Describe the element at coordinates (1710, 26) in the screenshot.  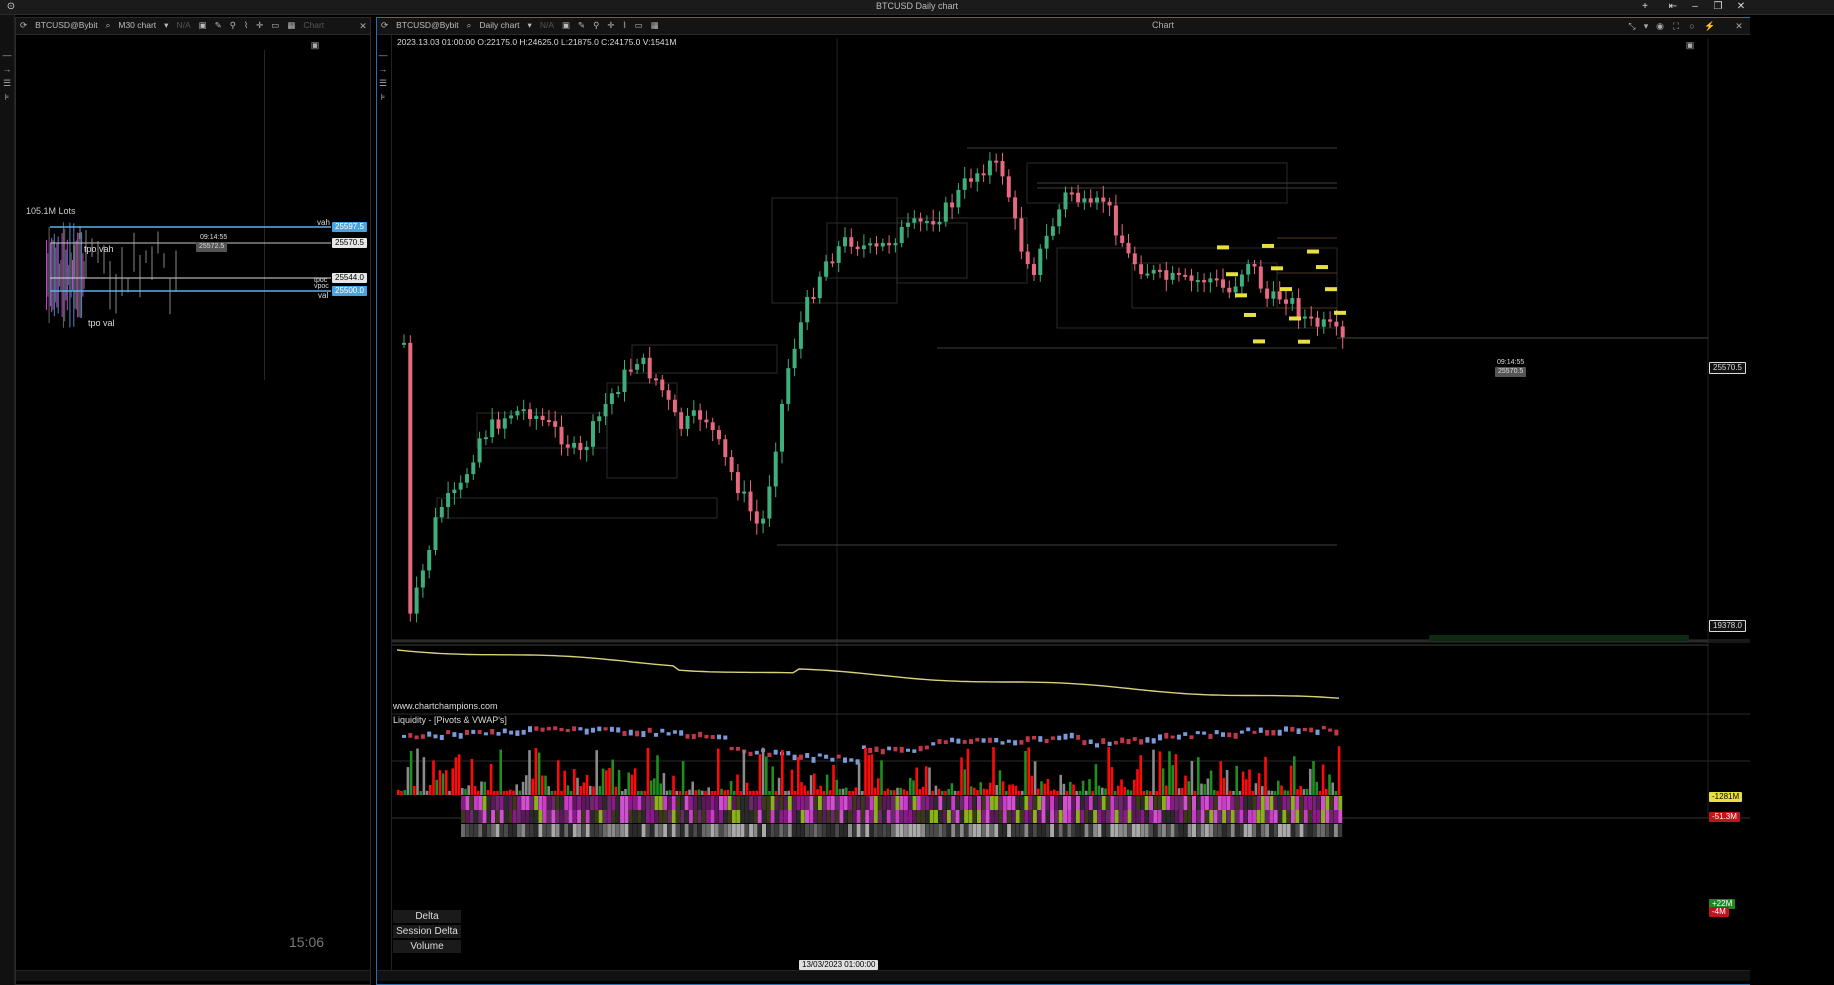
I see `link-icon: ⚡` at that location.